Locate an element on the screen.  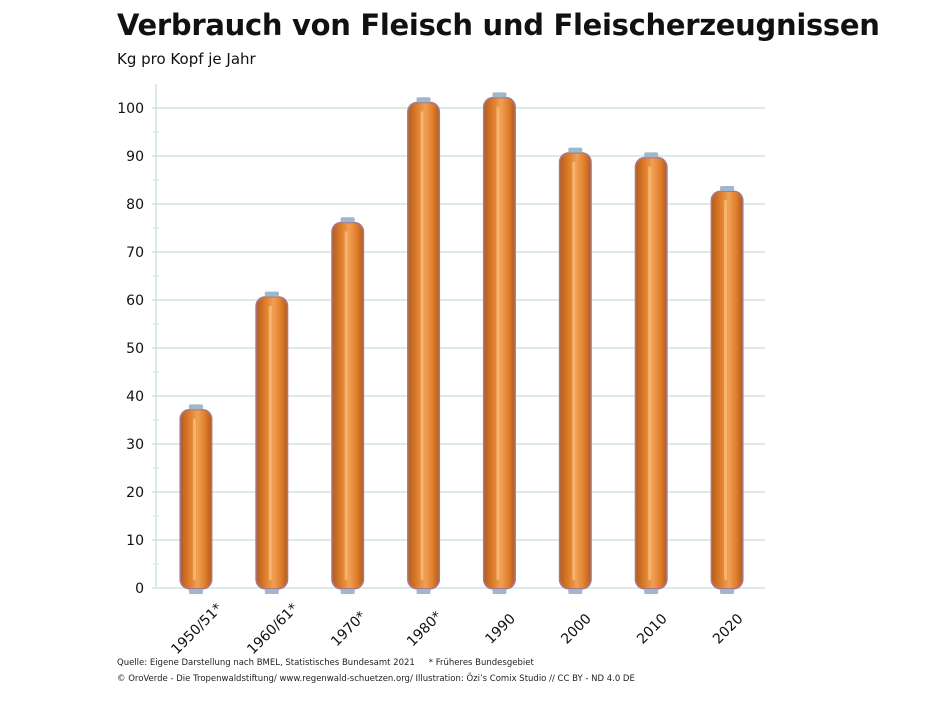
y-tick-label: 60 is located at coordinates (135, 301).